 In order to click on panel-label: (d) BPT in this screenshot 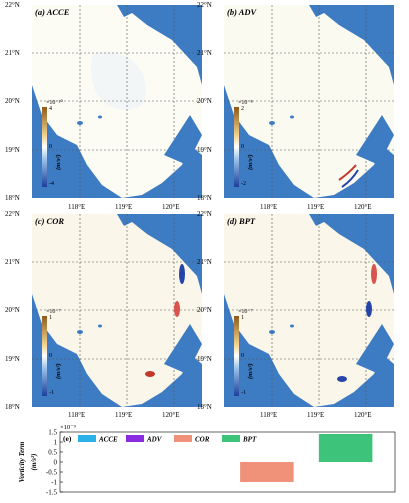, I will do `click(241, 221)`.